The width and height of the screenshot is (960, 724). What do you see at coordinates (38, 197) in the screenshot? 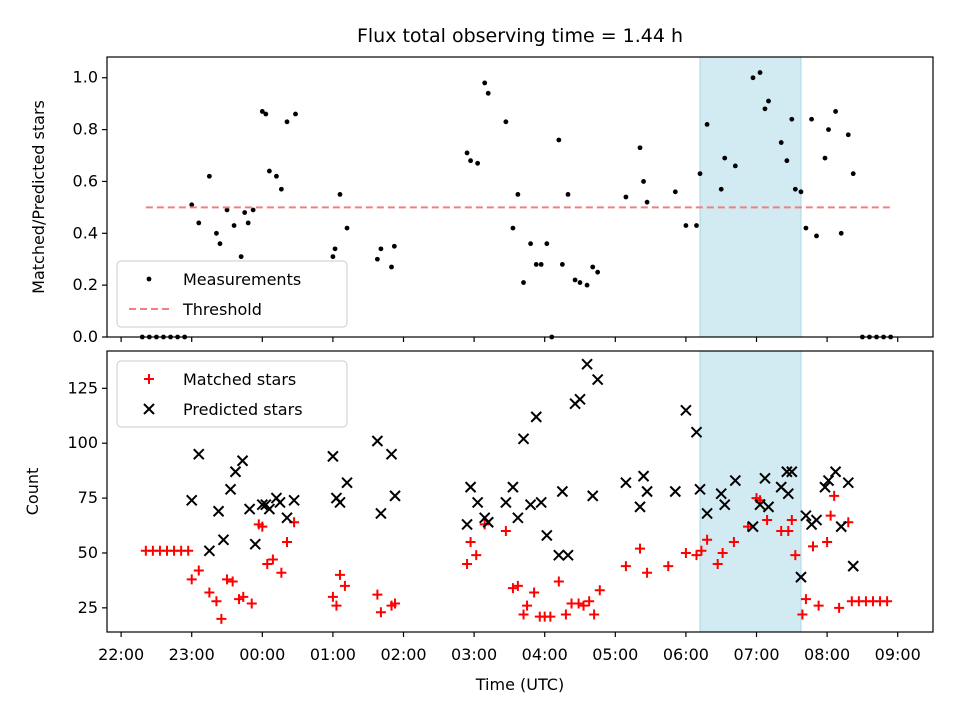
I see `top-y-axis-label: Matched/Predicted stars` at bounding box center [38, 197].